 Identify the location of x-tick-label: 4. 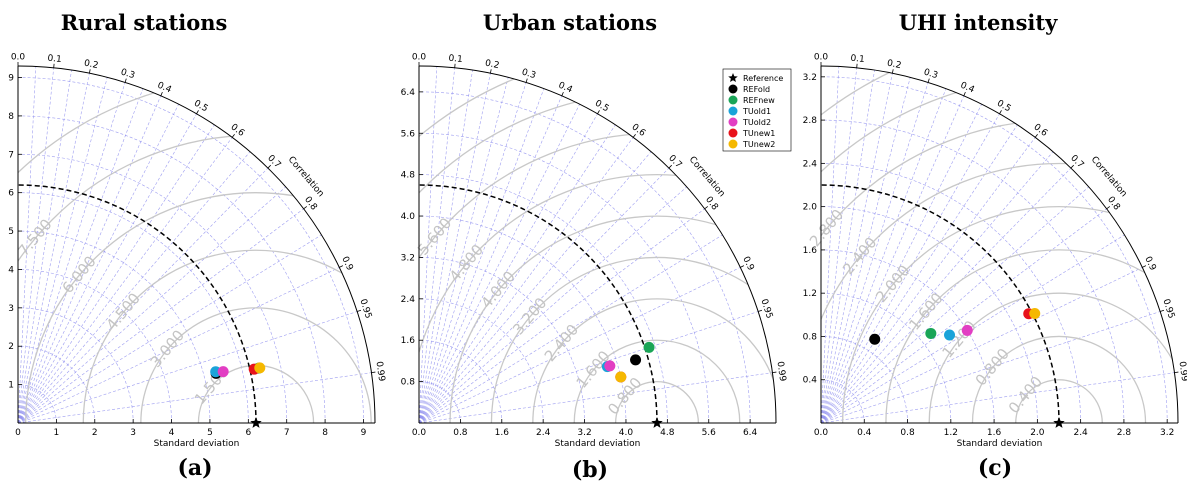
(172, 433).